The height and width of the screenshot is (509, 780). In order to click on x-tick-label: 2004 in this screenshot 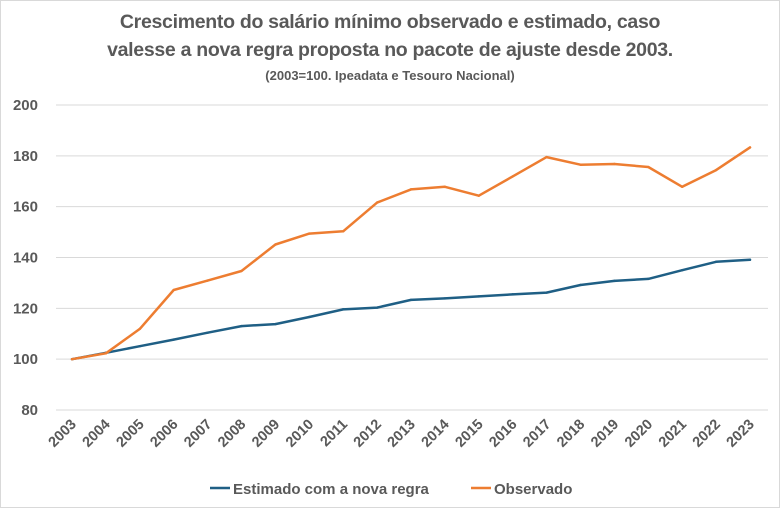, I will do `click(97, 434)`.